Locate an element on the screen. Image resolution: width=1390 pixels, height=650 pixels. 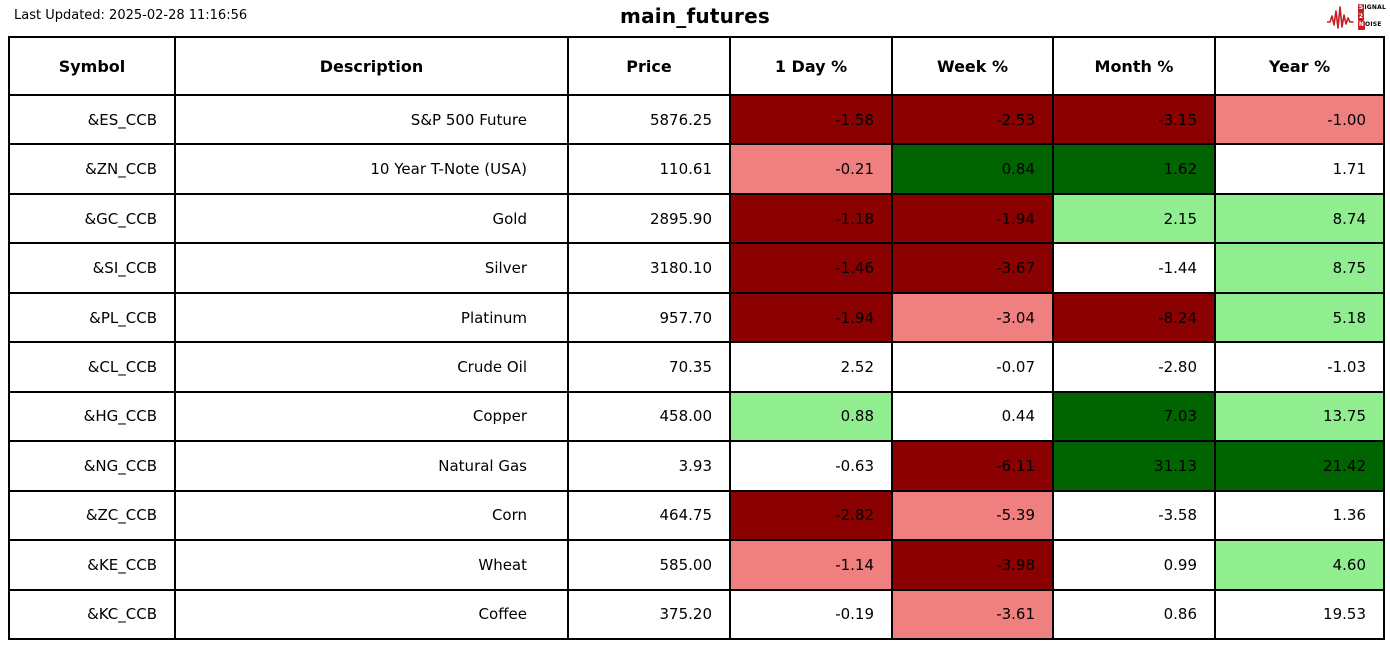
symbol-cell: &PL_CCB is located at coordinates (92, 317).